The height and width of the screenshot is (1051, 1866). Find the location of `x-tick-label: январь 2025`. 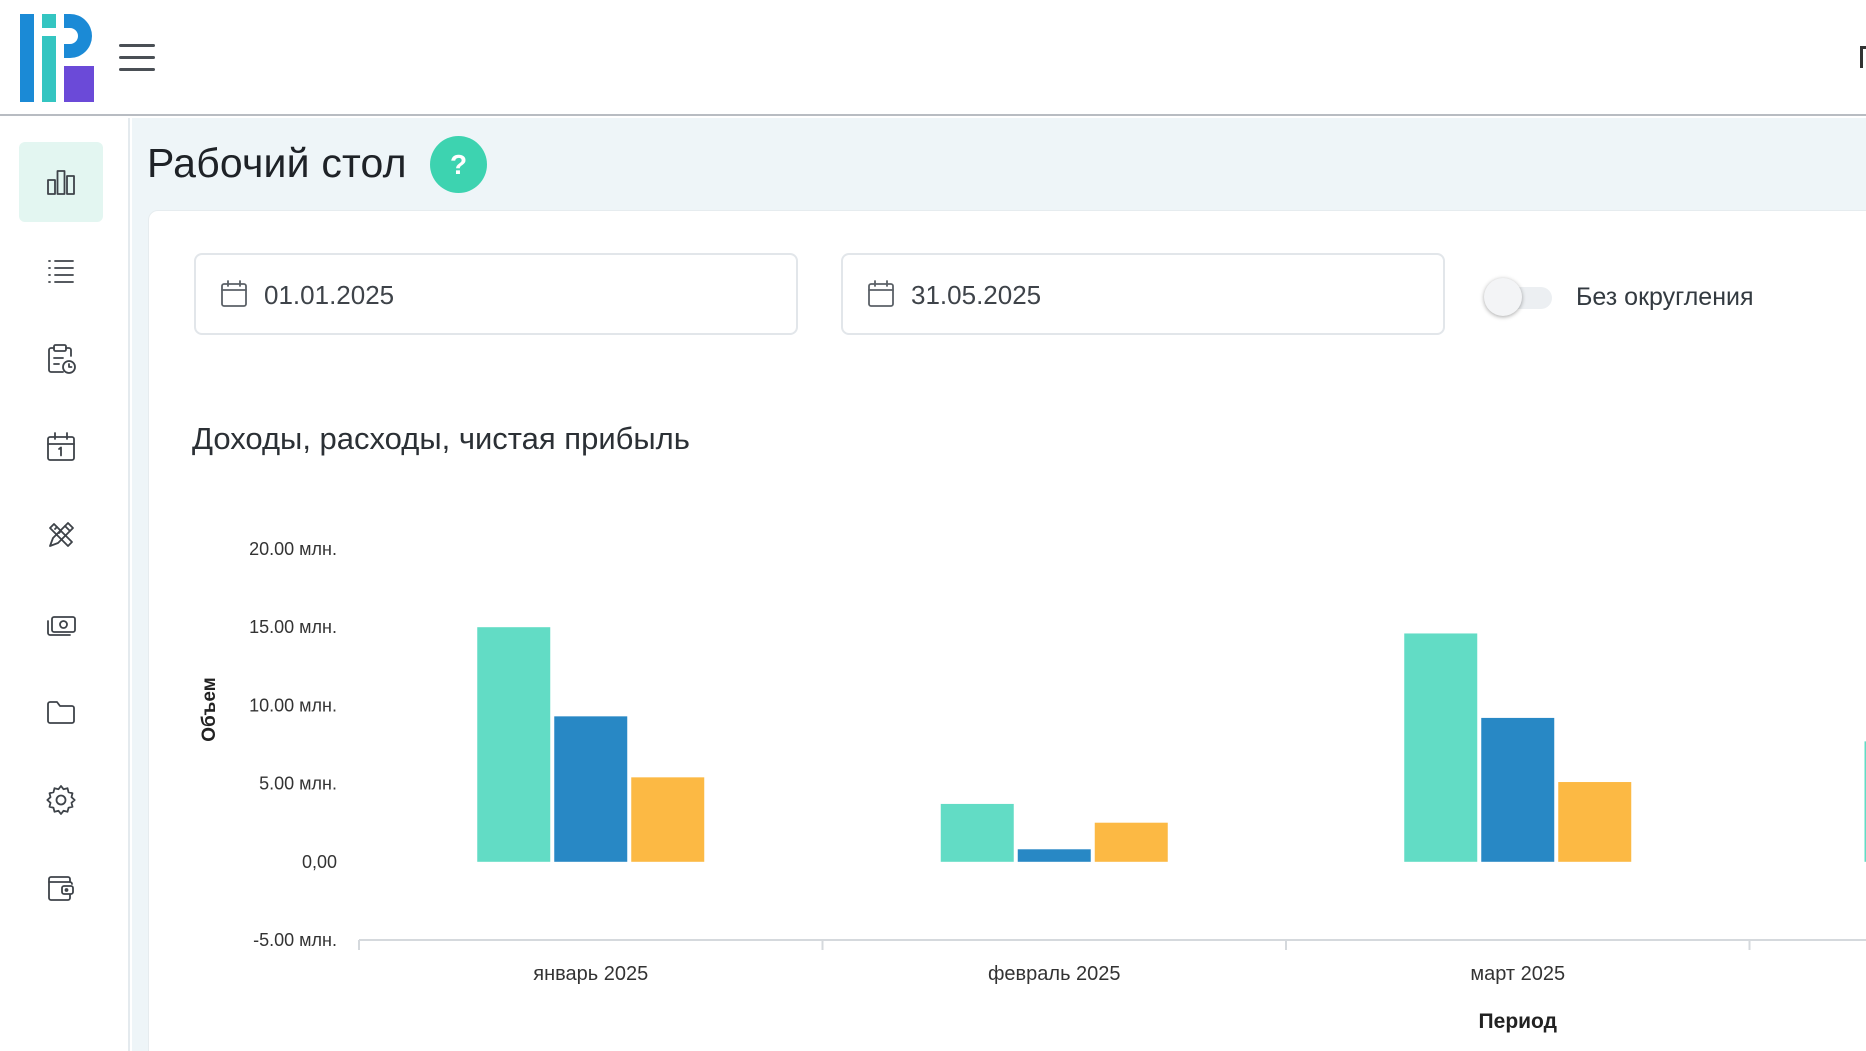

x-tick-label: январь 2025 is located at coordinates (590, 974).